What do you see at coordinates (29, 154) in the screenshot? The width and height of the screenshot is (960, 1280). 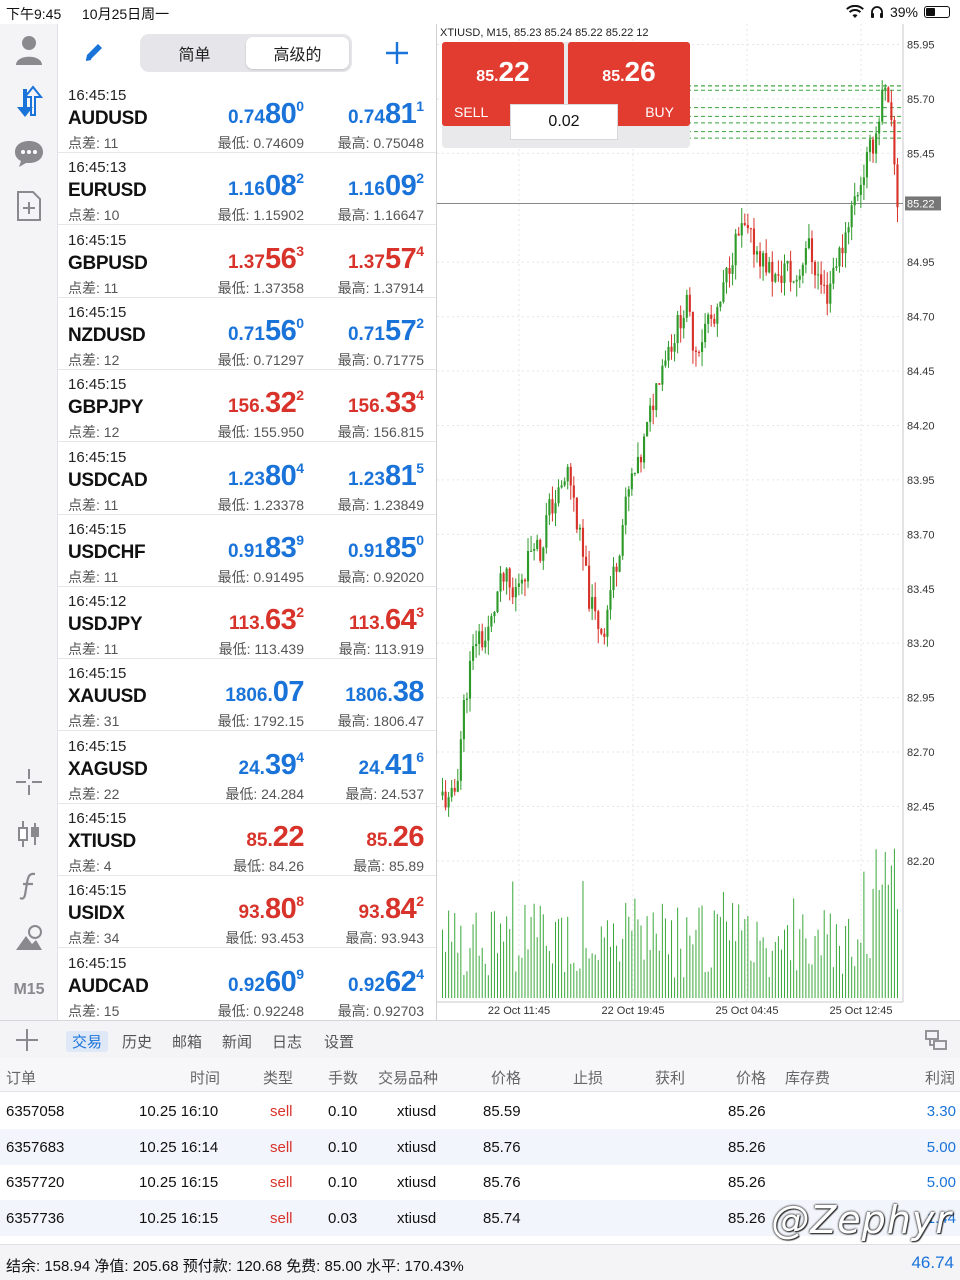 I see `chat-icon` at bounding box center [29, 154].